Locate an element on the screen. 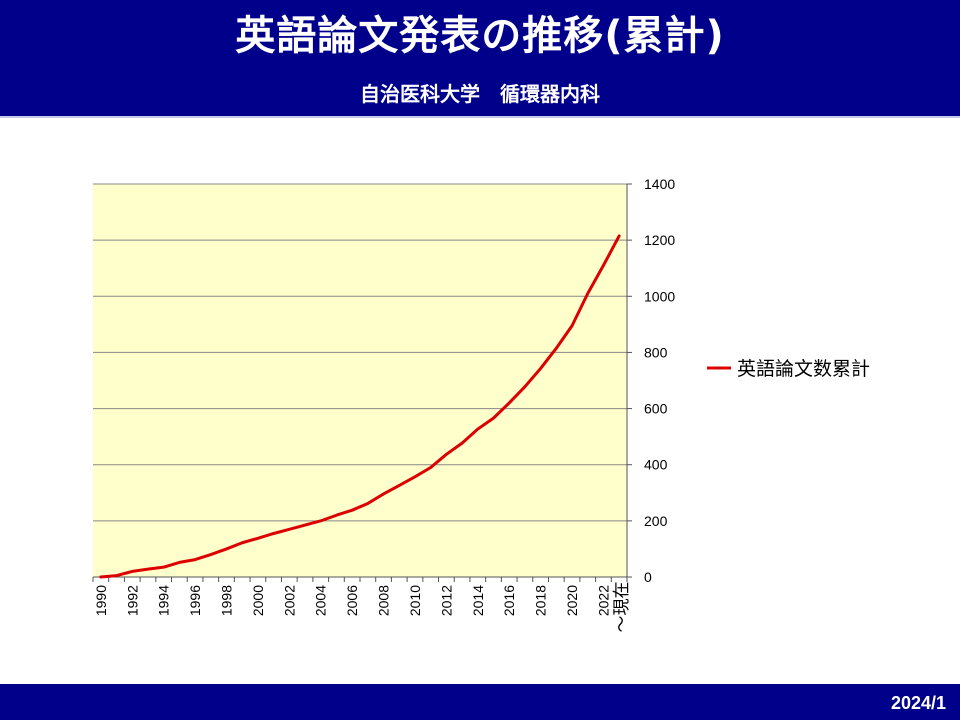 The height and width of the screenshot is (720, 960). x-tick-label: 2000 is located at coordinates (258, 600).